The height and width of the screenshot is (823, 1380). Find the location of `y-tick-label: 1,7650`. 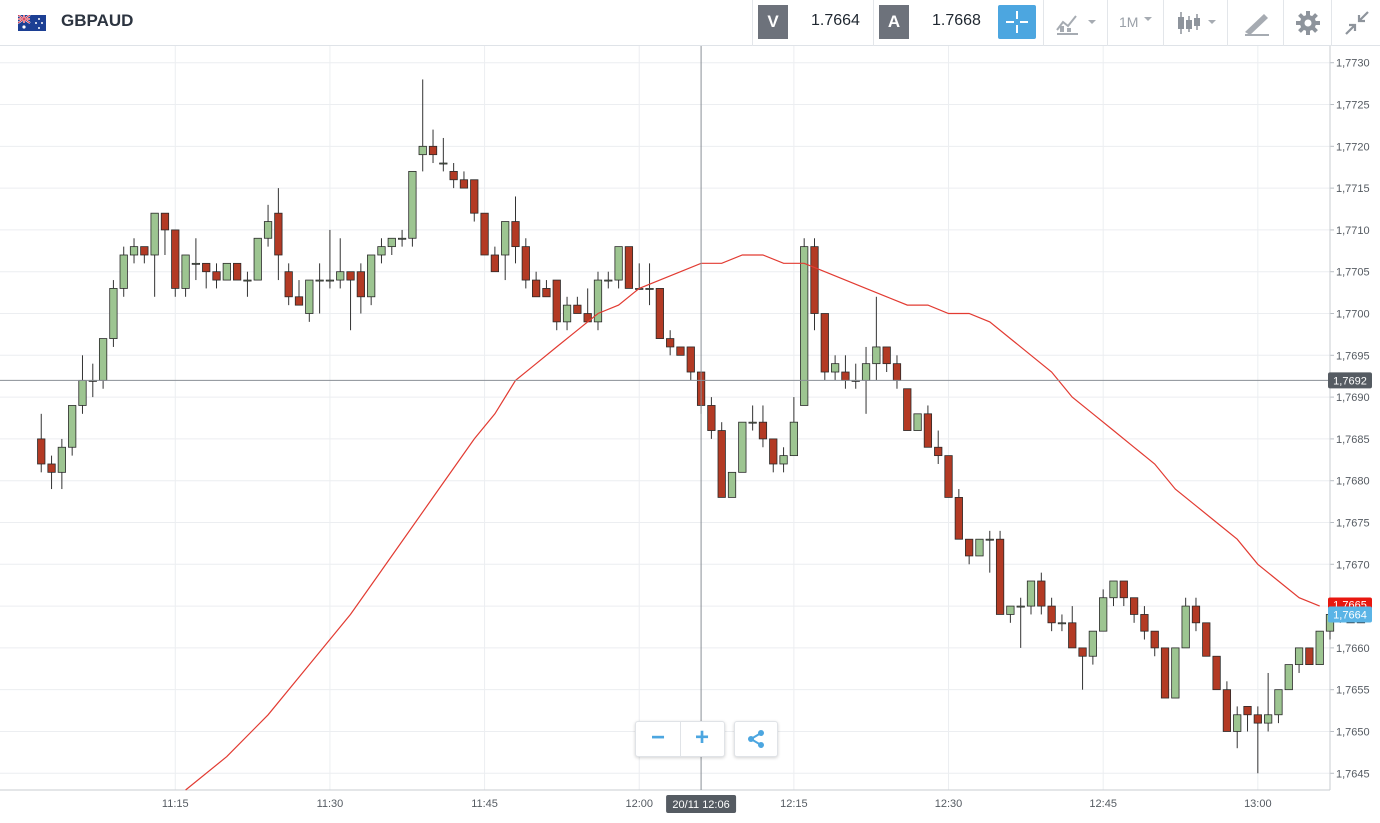

y-tick-label: 1,7650 is located at coordinates (1353, 732).